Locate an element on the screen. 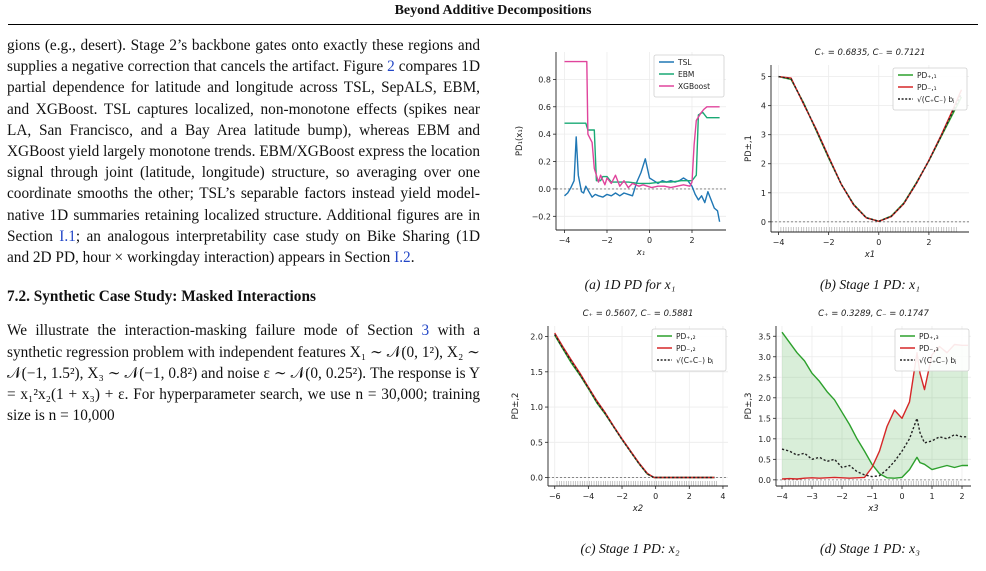 The image size is (986, 571). y-axis-label: PD±,3 is located at coordinates (749, 406).